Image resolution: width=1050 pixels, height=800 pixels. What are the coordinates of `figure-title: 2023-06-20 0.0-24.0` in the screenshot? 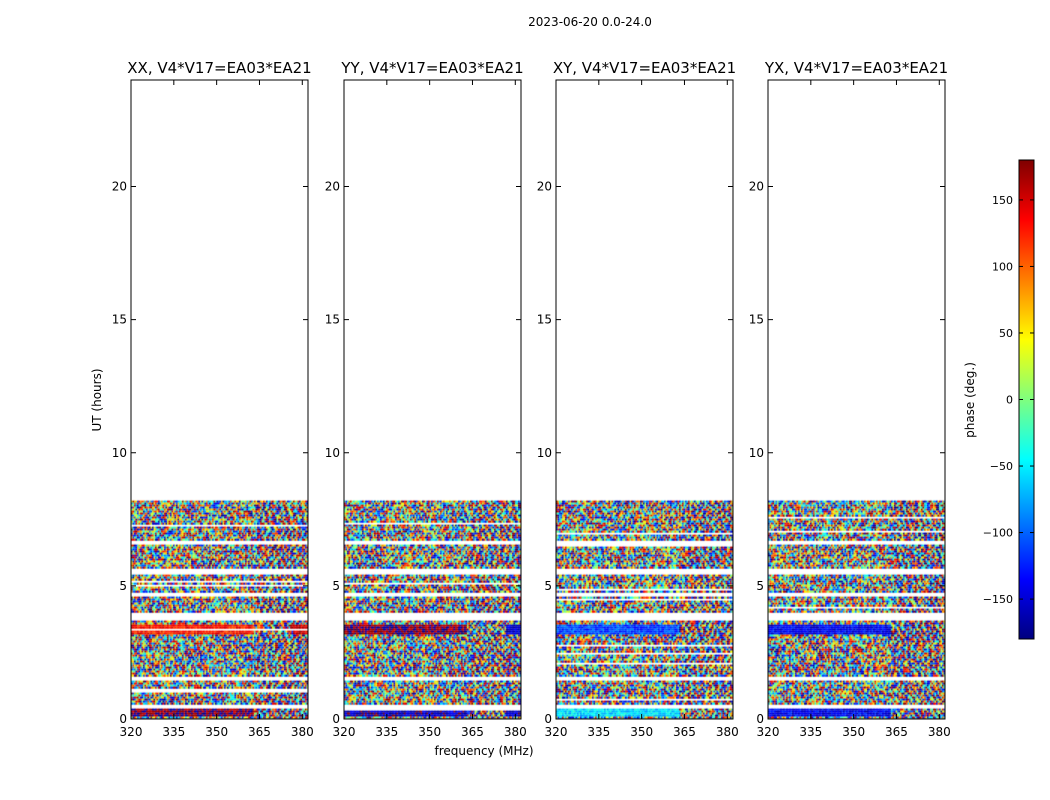 It's located at (590, 22).